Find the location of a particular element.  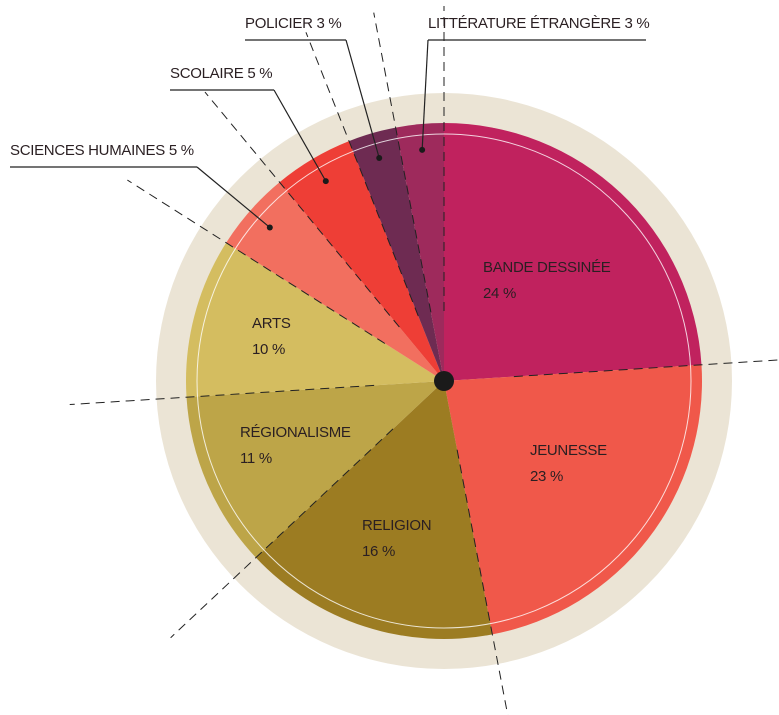

slice-label: RELIGION is located at coordinates (396, 525).